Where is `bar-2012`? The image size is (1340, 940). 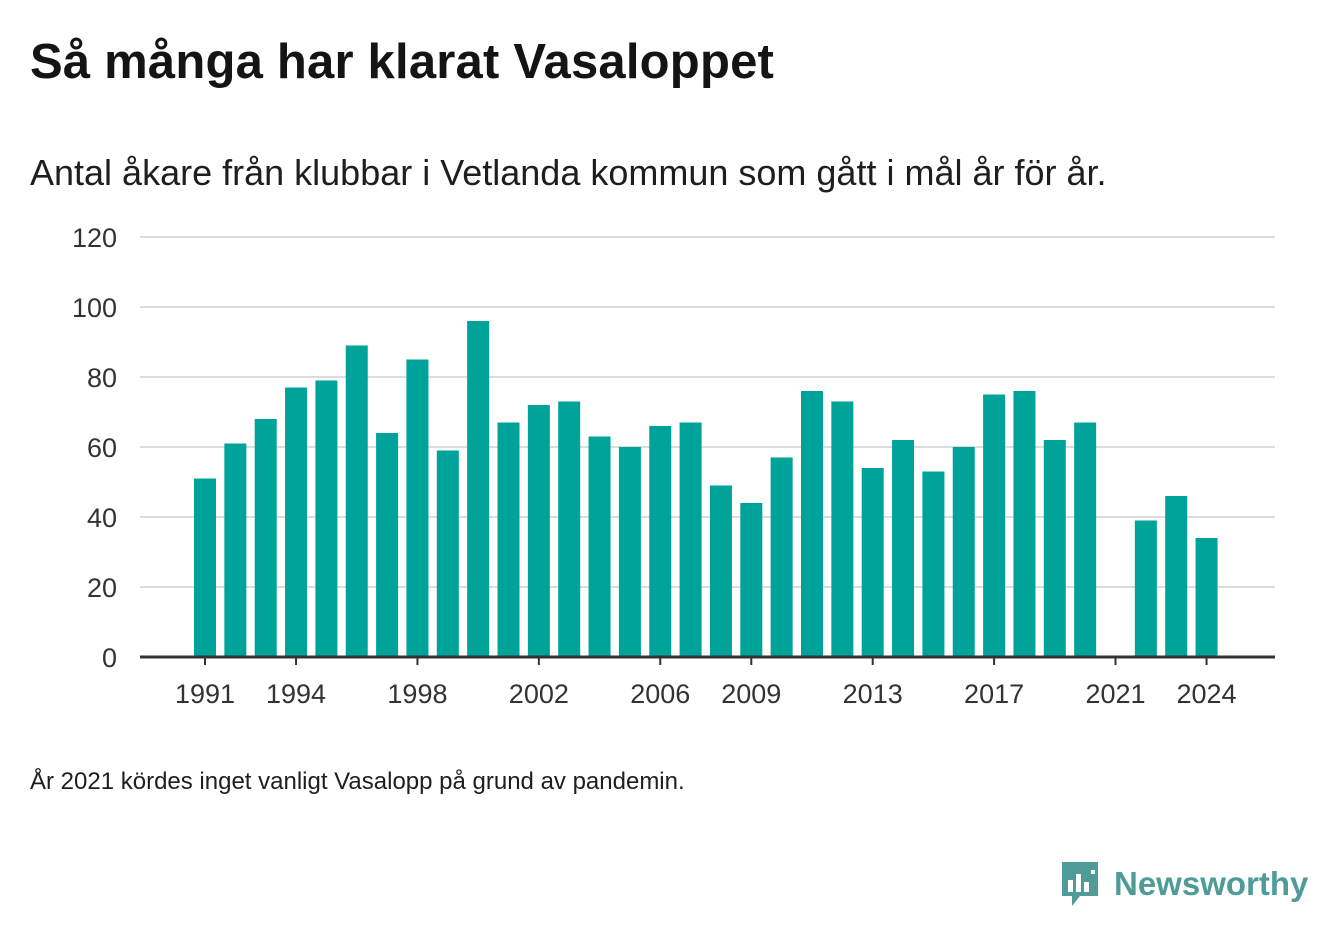 bar-2012 is located at coordinates (842, 529).